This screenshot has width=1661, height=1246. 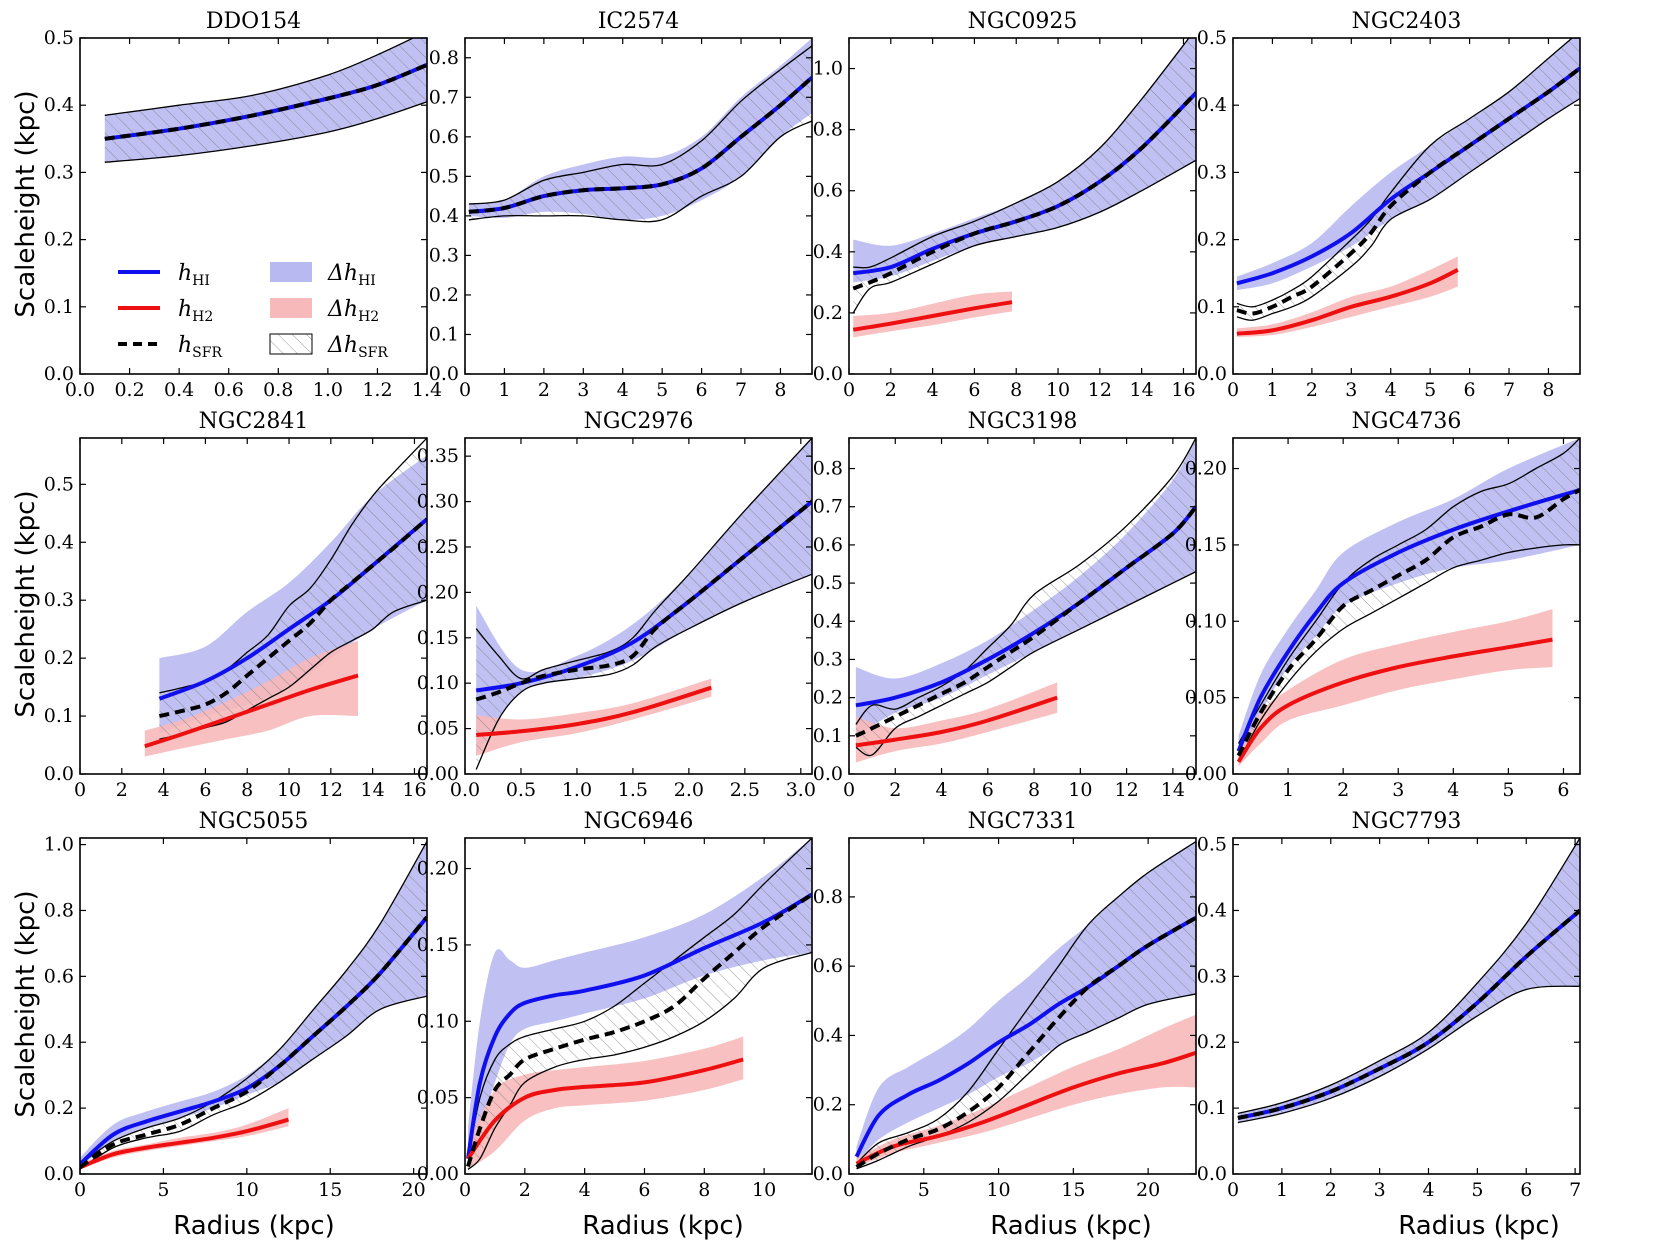 I want to click on hi-line-ngc6946, so click(x=639, y=1026).